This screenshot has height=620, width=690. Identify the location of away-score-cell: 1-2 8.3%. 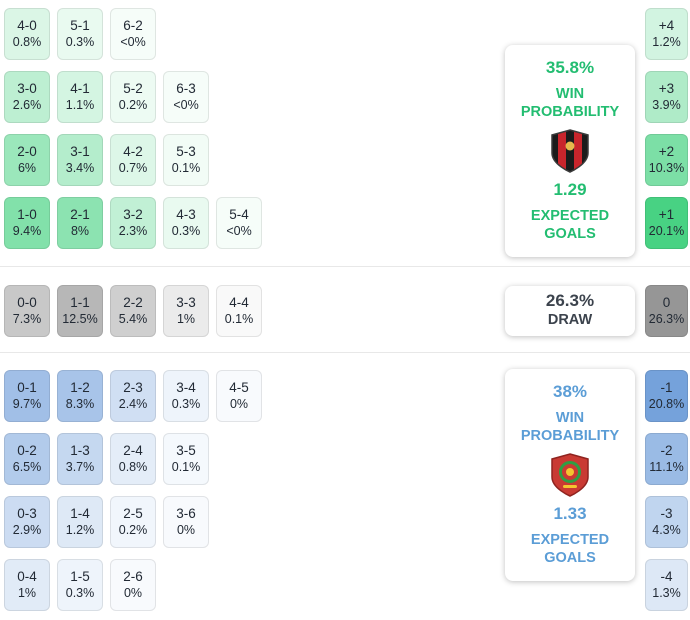
(80, 396).